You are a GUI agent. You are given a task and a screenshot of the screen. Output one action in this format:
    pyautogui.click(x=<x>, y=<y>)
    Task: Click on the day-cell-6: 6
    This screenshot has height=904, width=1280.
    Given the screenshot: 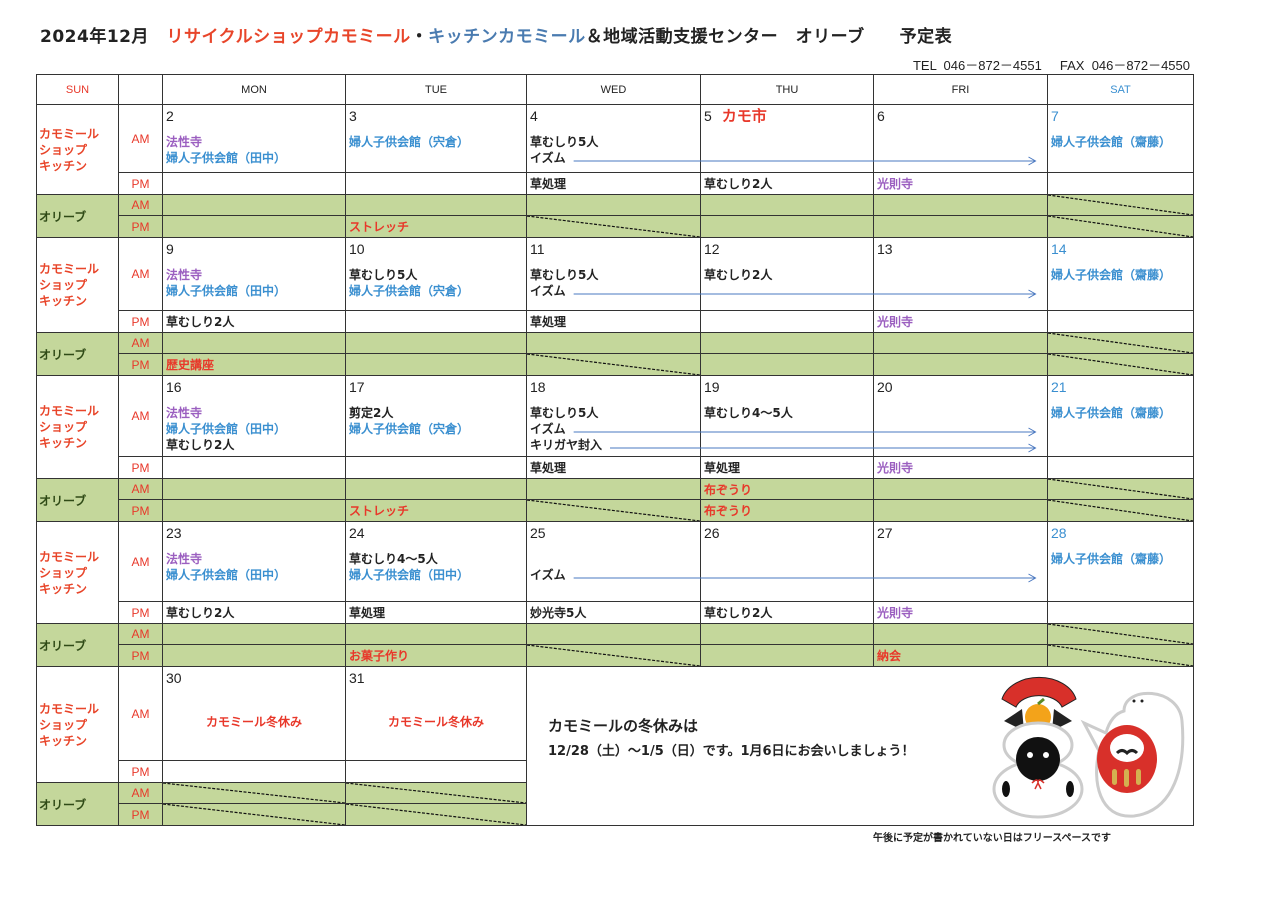 What is the action you would take?
    pyautogui.click(x=960, y=138)
    